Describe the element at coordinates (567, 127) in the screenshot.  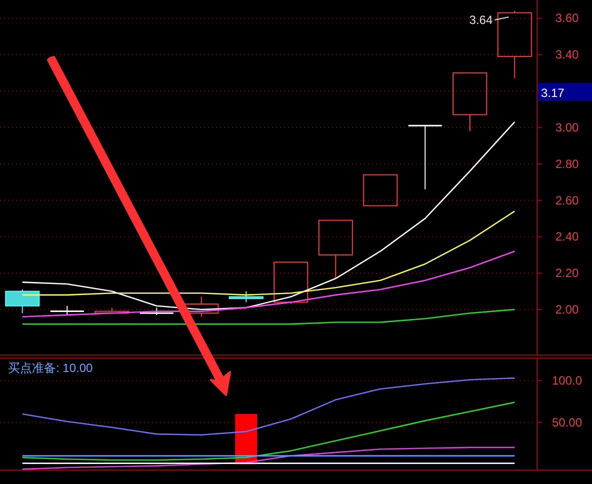
I see `y-tick-label: 3.00` at that location.